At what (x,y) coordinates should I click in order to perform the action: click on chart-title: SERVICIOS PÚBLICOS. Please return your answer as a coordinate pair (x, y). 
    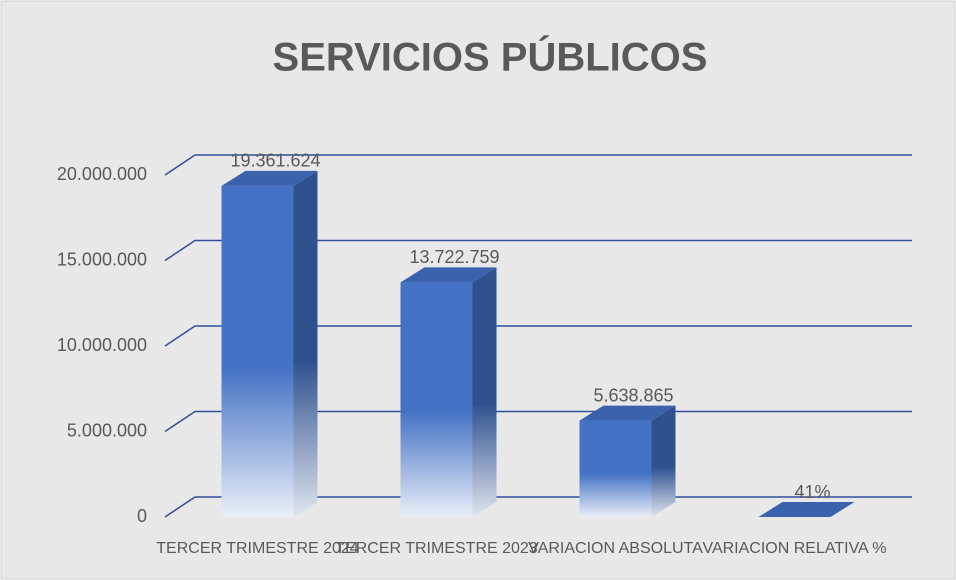
    Looking at the image, I should click on (490, 57).